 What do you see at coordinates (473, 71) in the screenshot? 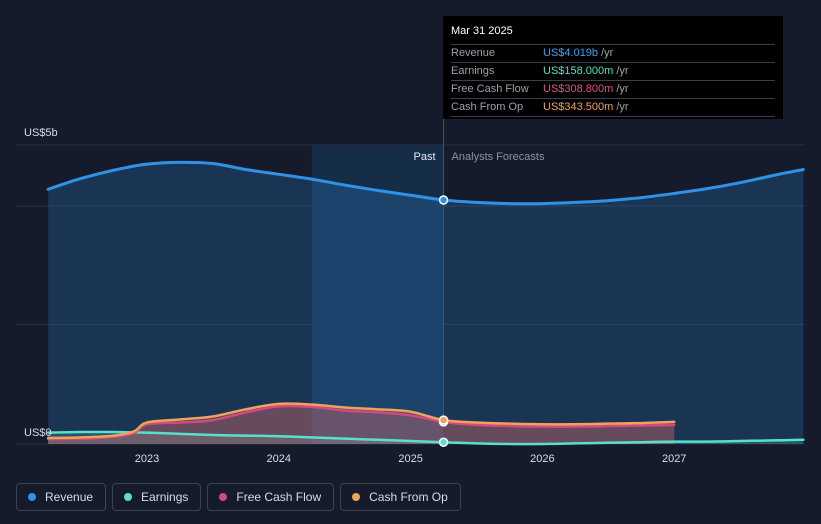
I see `tooltip-label: Earnings` at bounding box center [473, 71].